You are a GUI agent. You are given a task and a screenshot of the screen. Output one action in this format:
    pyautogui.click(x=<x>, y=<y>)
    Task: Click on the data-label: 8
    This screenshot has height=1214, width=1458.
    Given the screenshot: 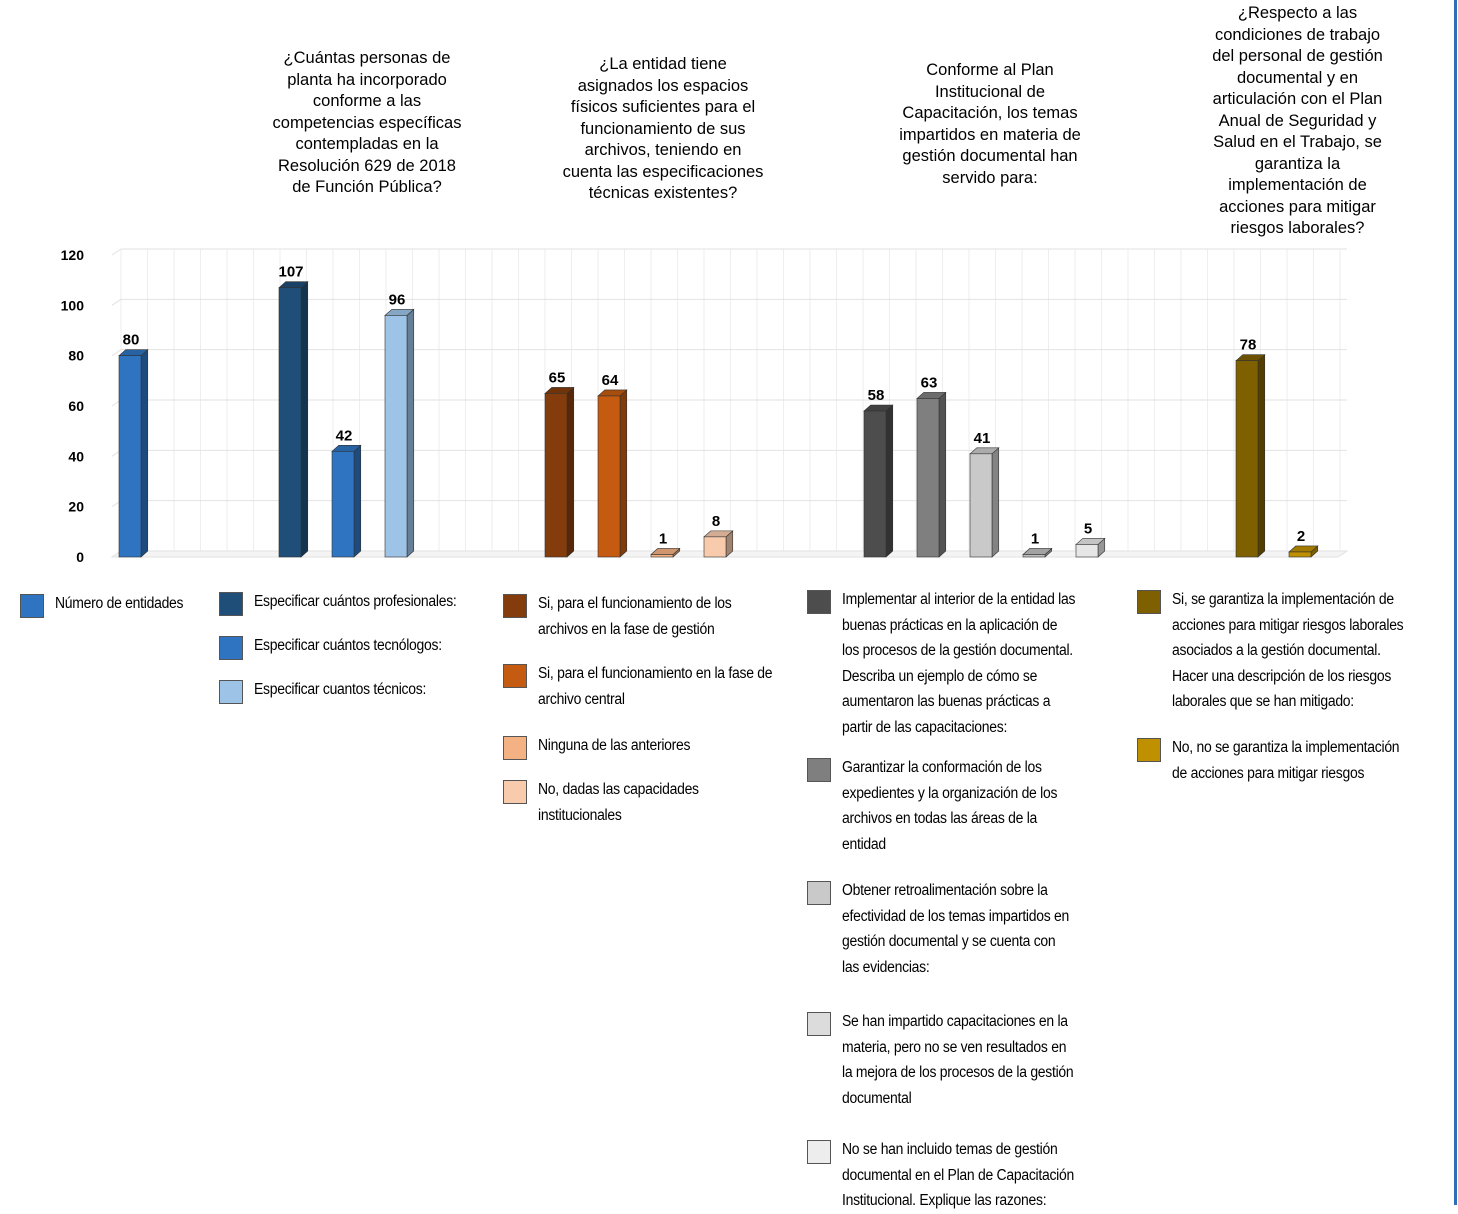 What is the action you would take?
    pyautogui.click(x=716, y=521)
    